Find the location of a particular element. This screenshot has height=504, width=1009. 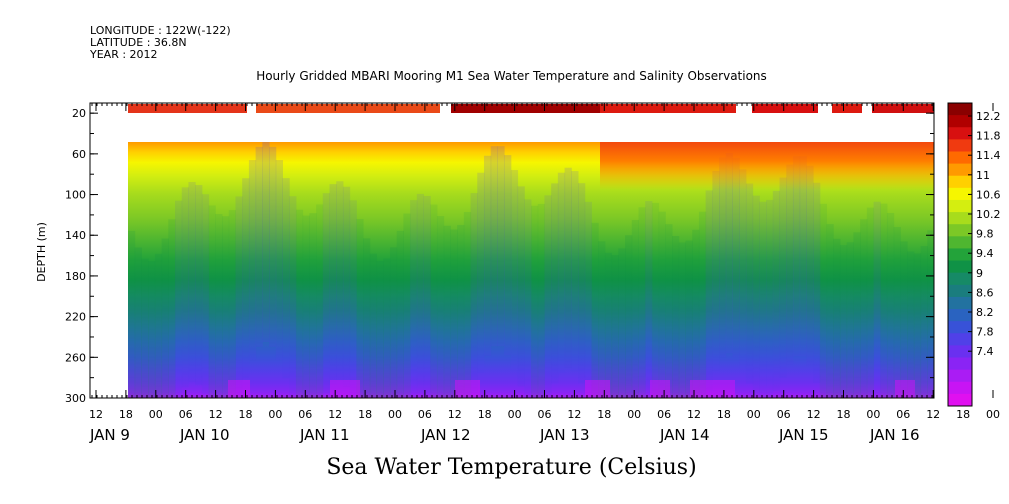

y-tick-label: 260 is located at coordinates (75, 357).